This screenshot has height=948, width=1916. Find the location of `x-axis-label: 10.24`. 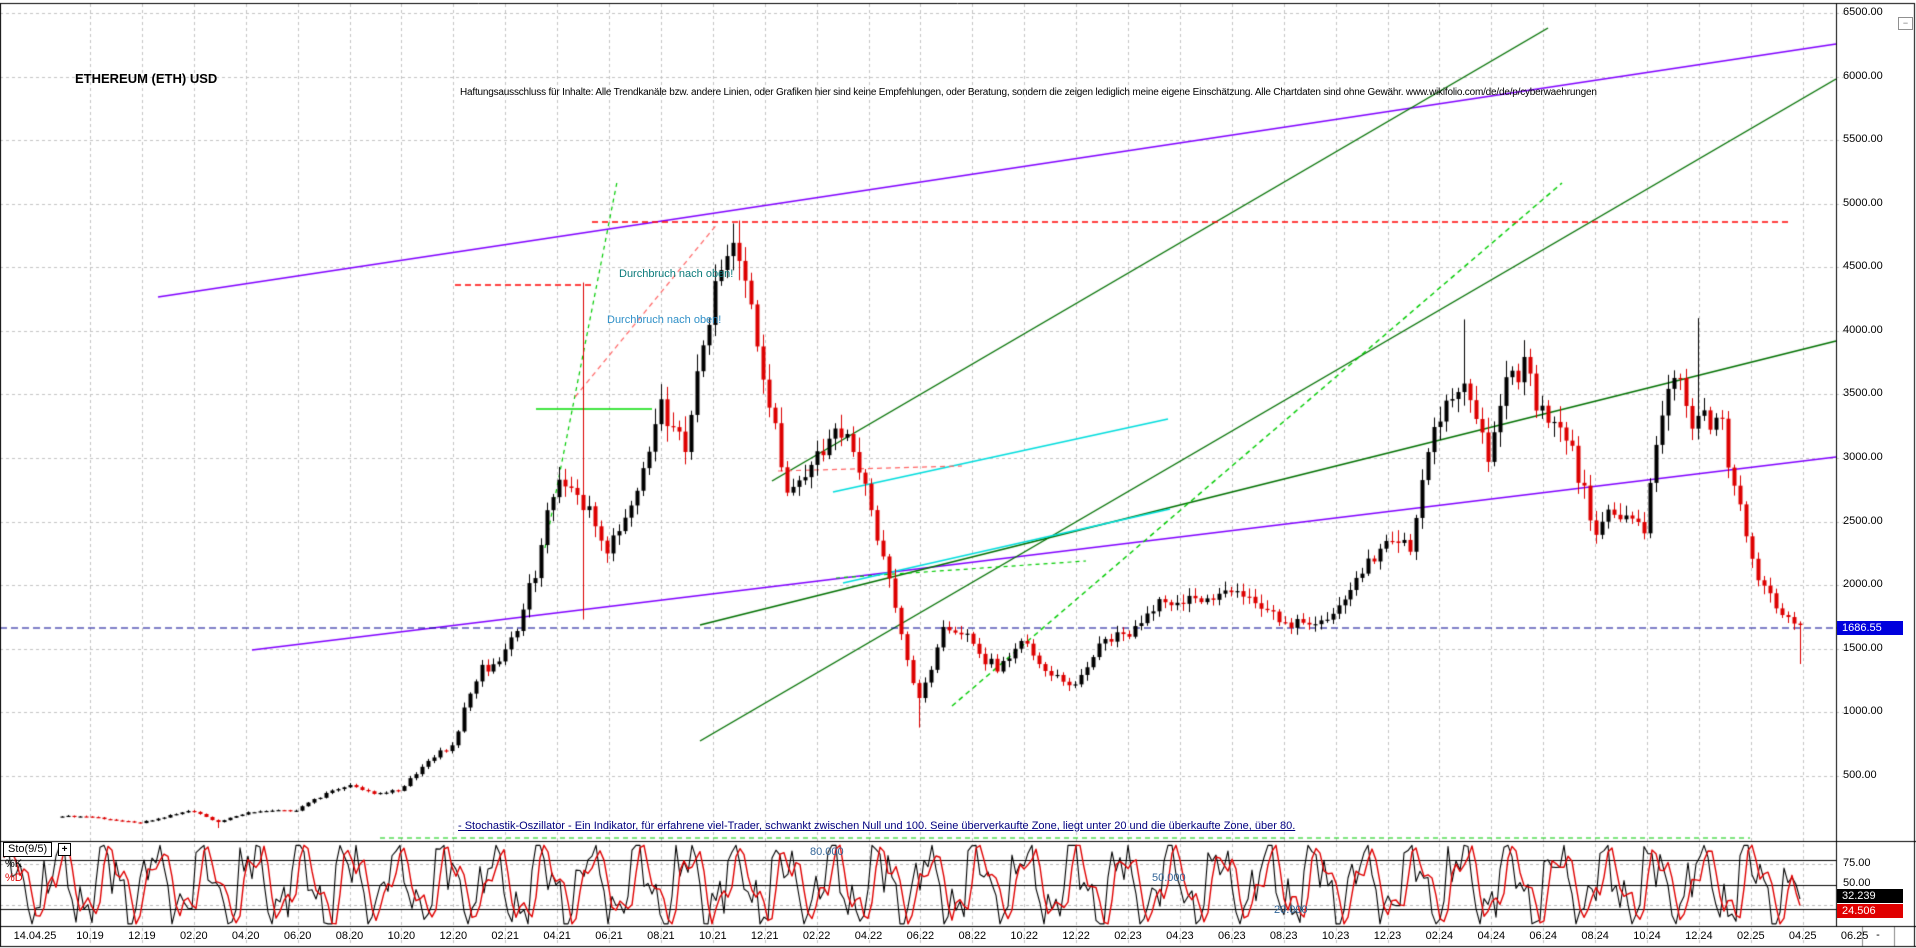

x-axis-label: 10.24 is located at coordinates (1647, 936).